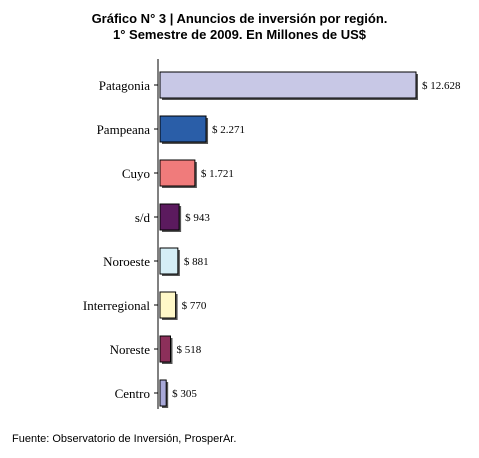 The image size is (479, 458). Describe the element at coordinates (217, 174) in the screenshot. I see `value-label: $ 1.721` at that location.